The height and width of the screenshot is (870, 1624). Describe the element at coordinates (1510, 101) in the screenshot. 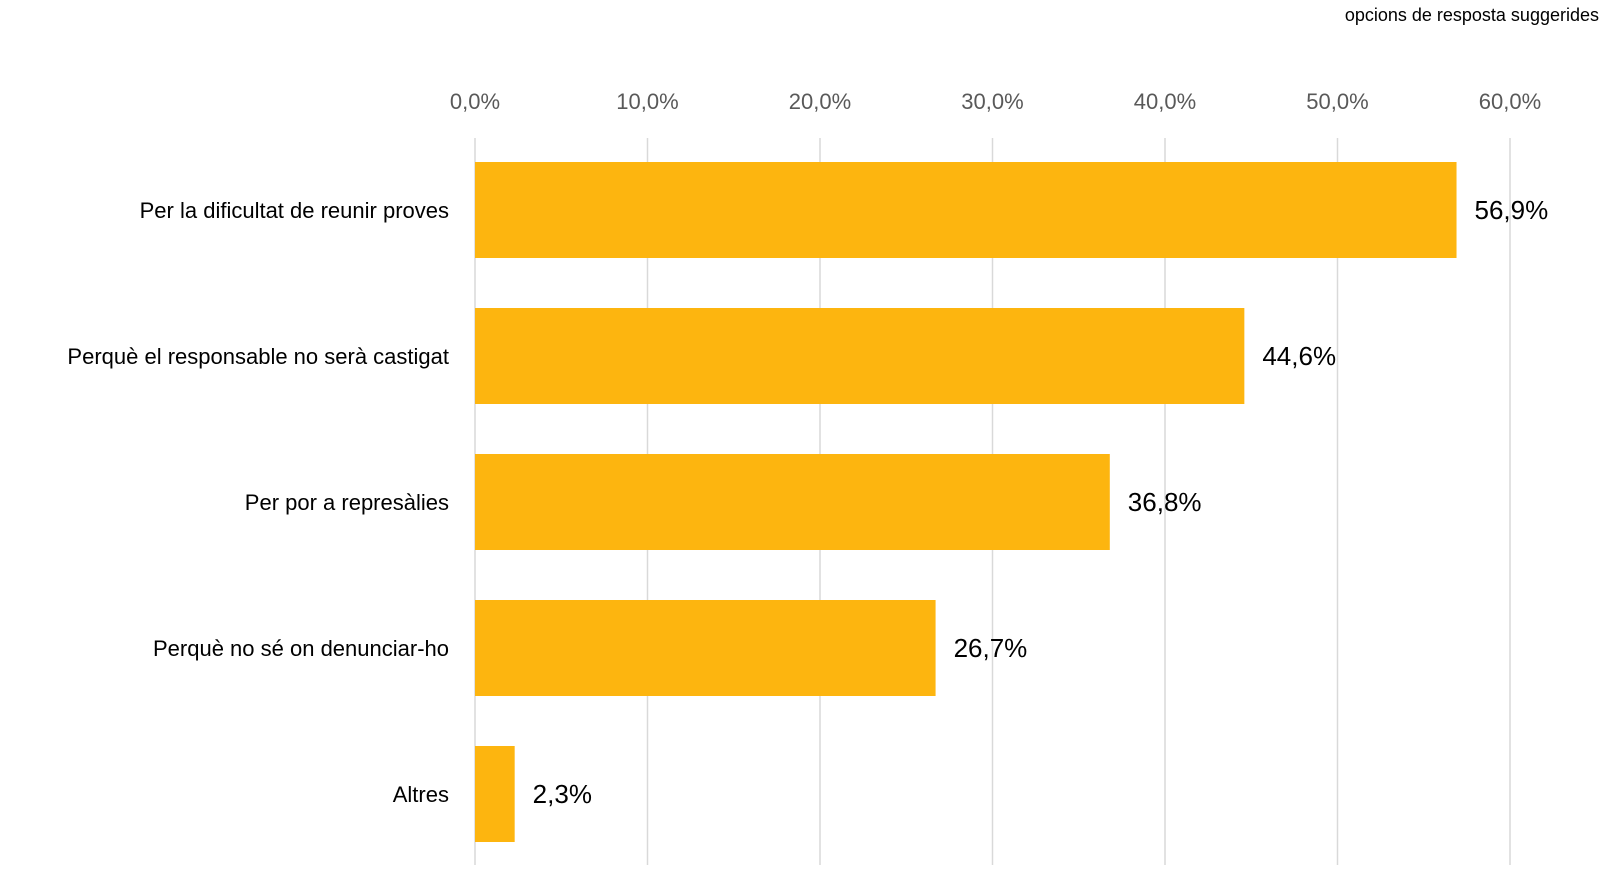

I see `x-tick-label: 60,0%` at that location.